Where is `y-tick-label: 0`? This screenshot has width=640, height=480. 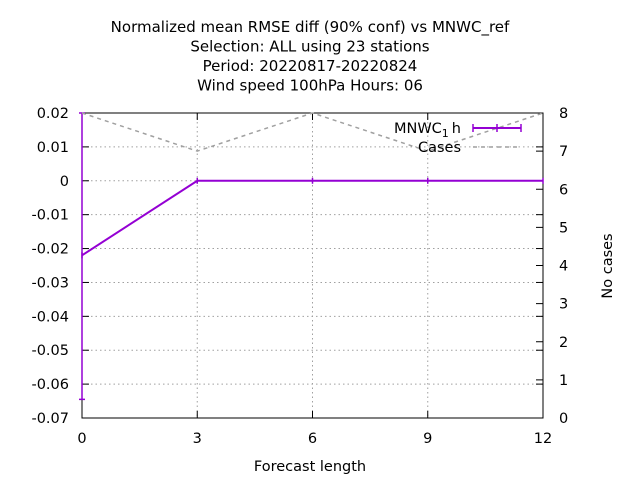 y-tick-label: 0 is located at coordinates (64, 182).